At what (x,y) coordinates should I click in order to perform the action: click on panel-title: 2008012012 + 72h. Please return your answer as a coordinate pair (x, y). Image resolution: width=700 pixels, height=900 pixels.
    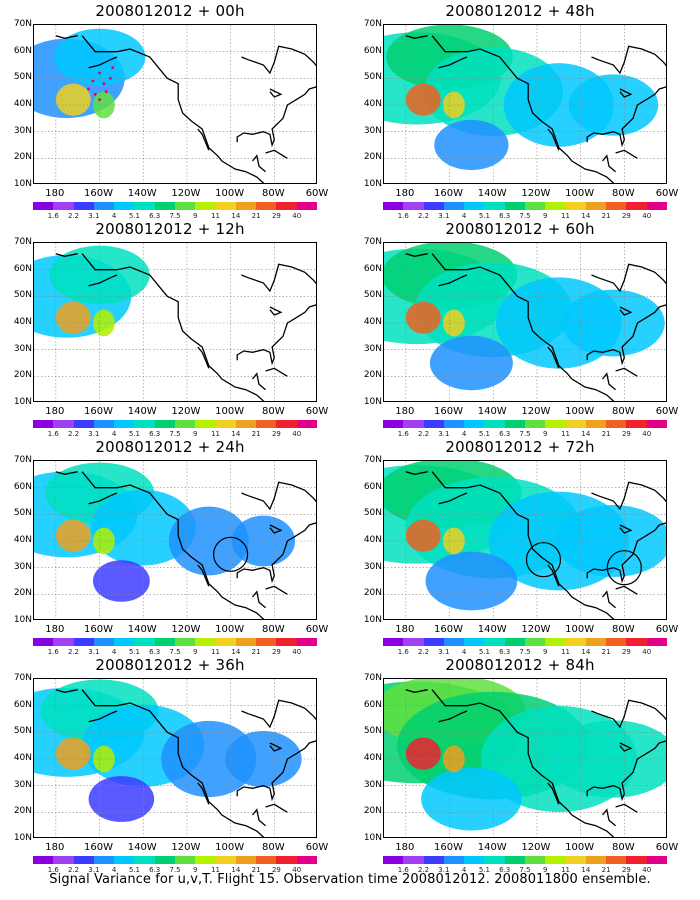
    Looking at the image, I should click on (520, 447).